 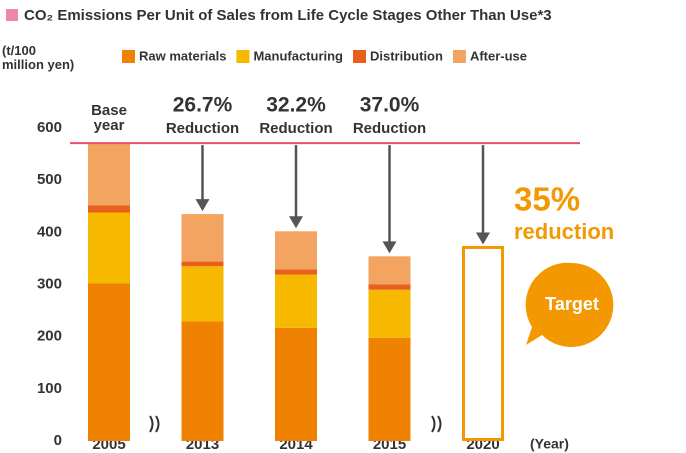 What do you see at coordinates (564, 231) in the screenshot?
I see `target-reduction-text: reduction` at bounding box center [564, 231].